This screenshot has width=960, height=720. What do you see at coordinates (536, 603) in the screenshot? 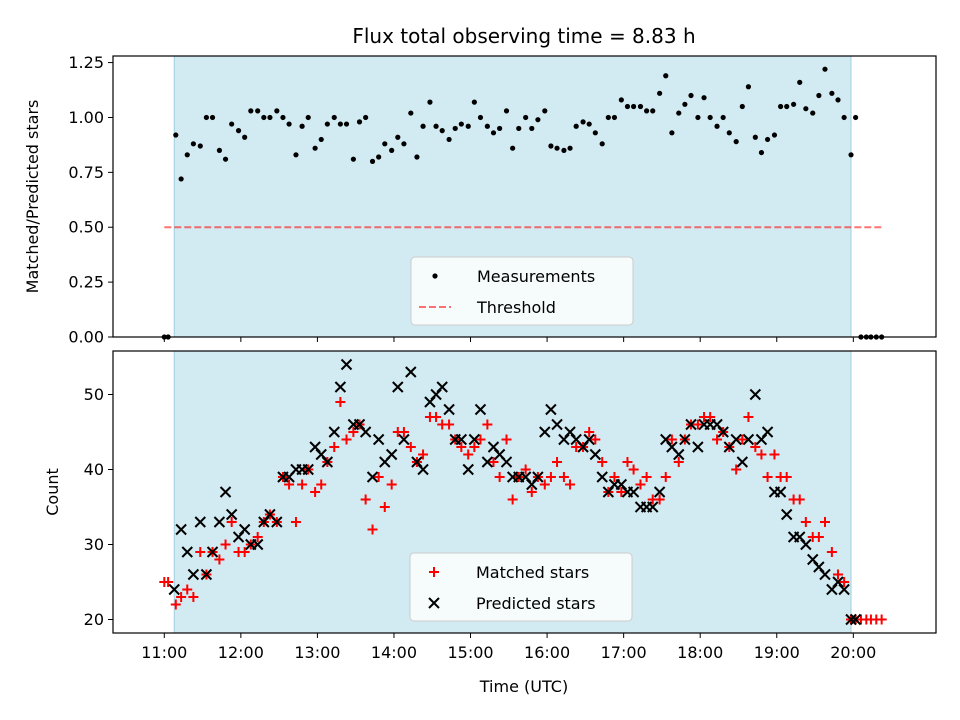
I see `legend-label: Predicted stars` at bounding box center [536, 603].